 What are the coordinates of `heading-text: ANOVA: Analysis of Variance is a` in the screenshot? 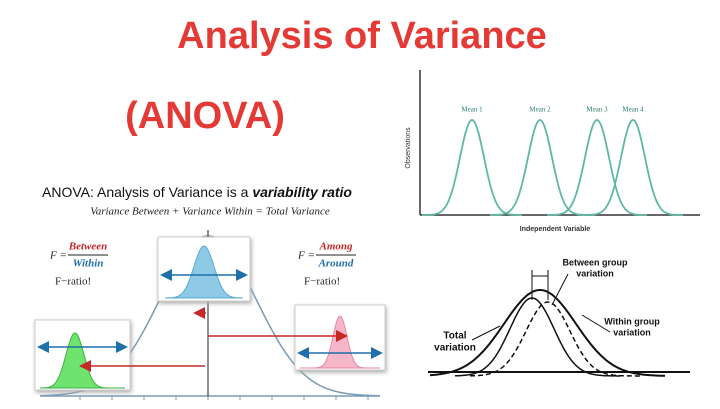 It's located at (145, 192).